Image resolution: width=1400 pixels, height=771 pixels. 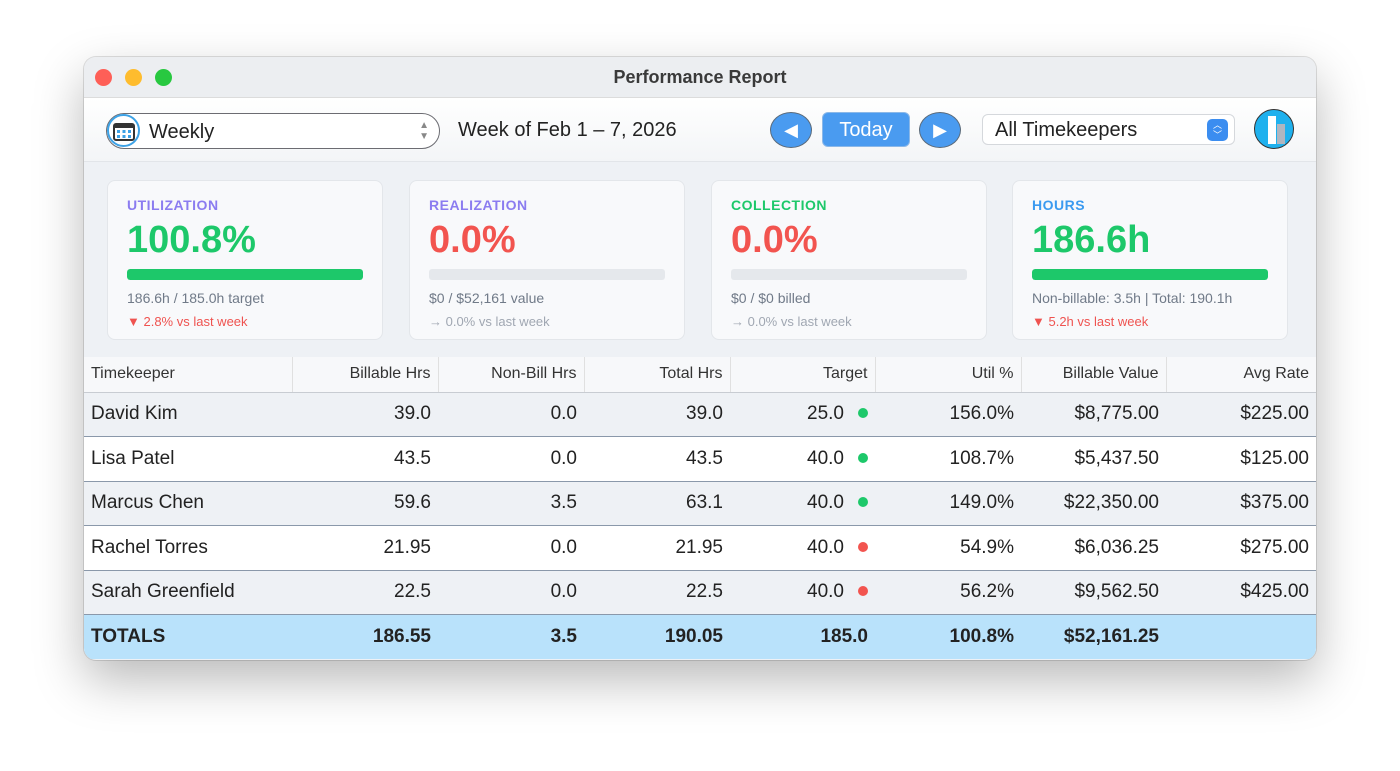 What do you see at coordinates (567, 130) in the screenshot?
I see `week-label: Week of Feb 1 – 7, 2026` at bounding box center [567, 130].